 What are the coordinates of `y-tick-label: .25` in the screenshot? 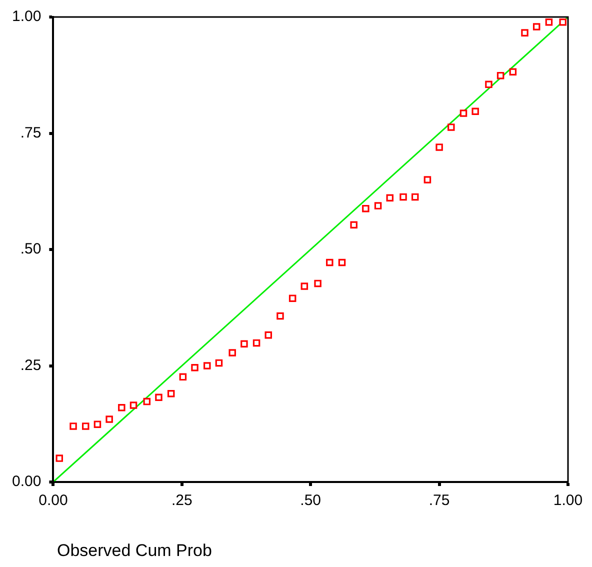 It's located at (31, 365).